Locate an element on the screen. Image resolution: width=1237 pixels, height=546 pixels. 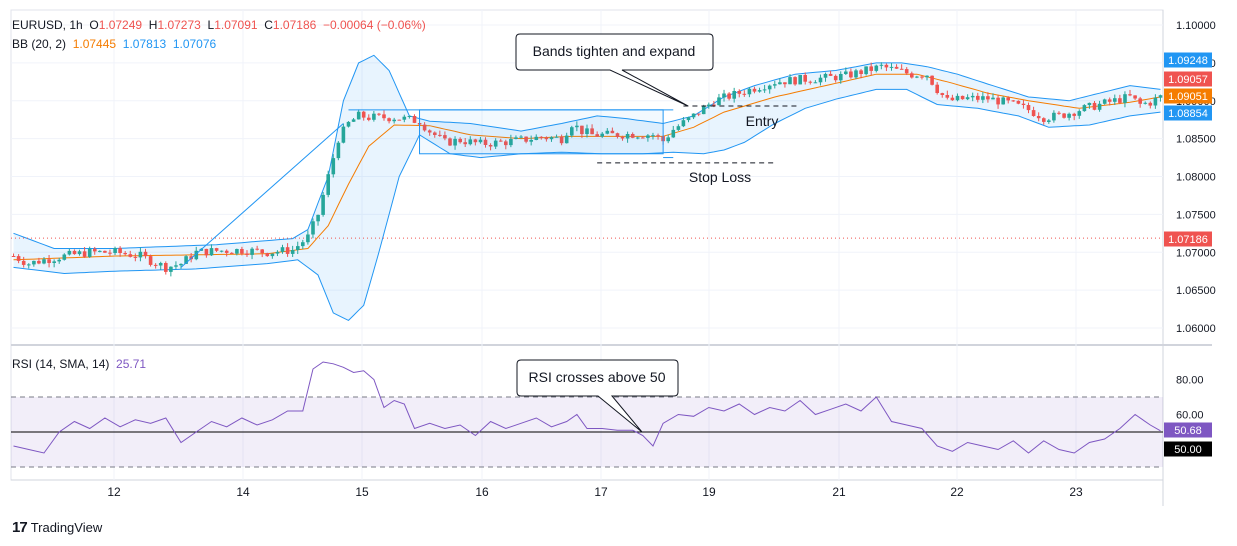
tradingview-logo-icon: 17 is located at coordinates (20, 527).